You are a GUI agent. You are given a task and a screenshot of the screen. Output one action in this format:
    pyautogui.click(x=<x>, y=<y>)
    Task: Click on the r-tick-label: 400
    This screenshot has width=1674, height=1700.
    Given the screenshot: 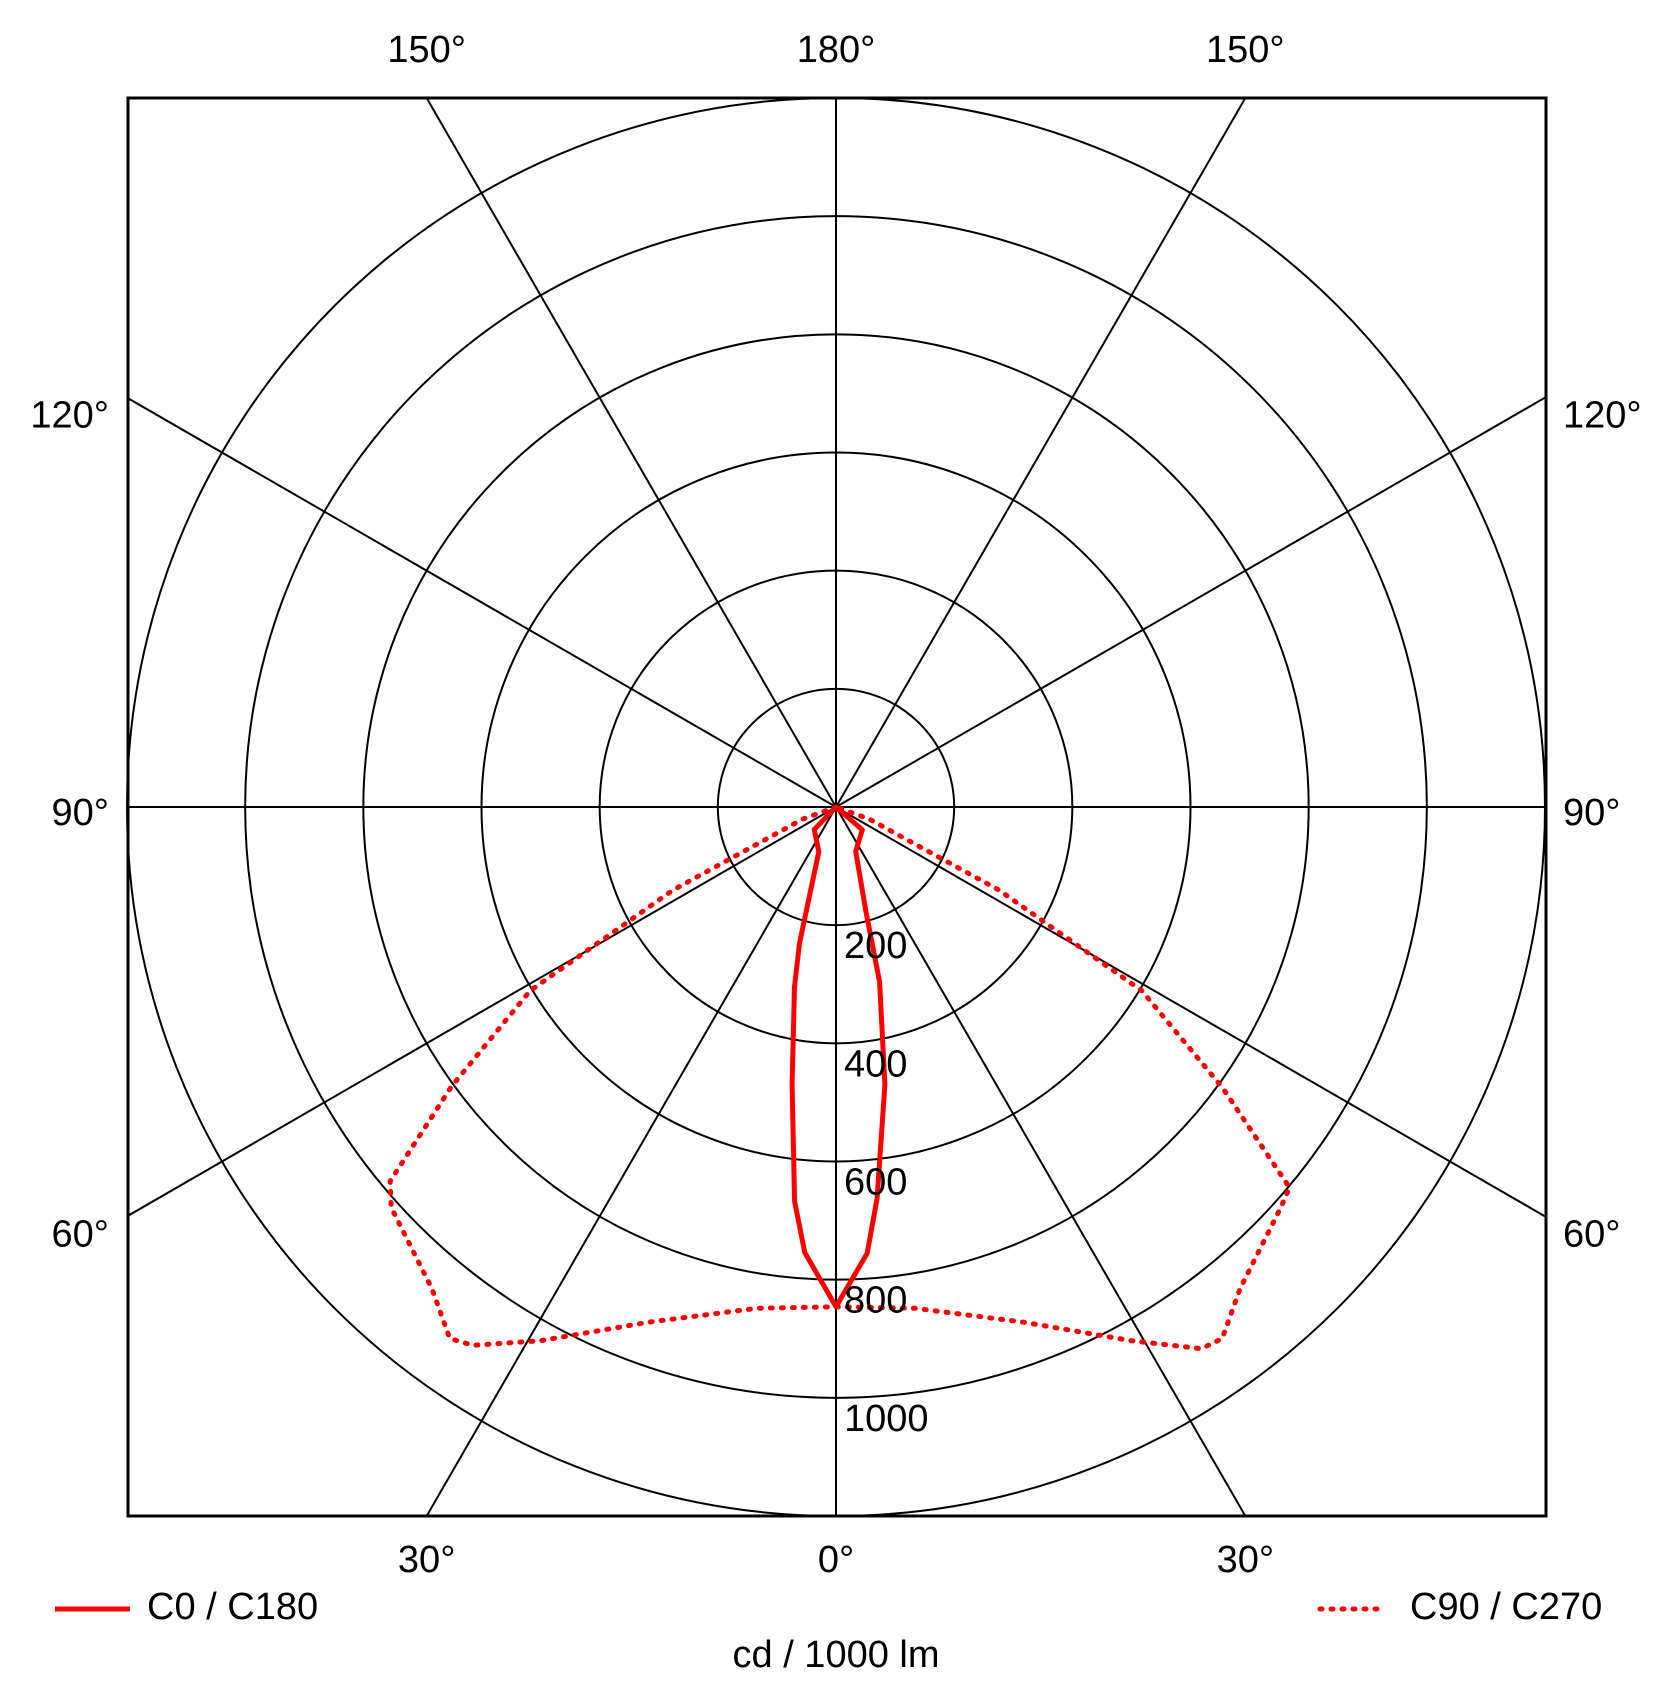 What is the action you would take?
    pyautogui.click(x=875, y=1064)
    